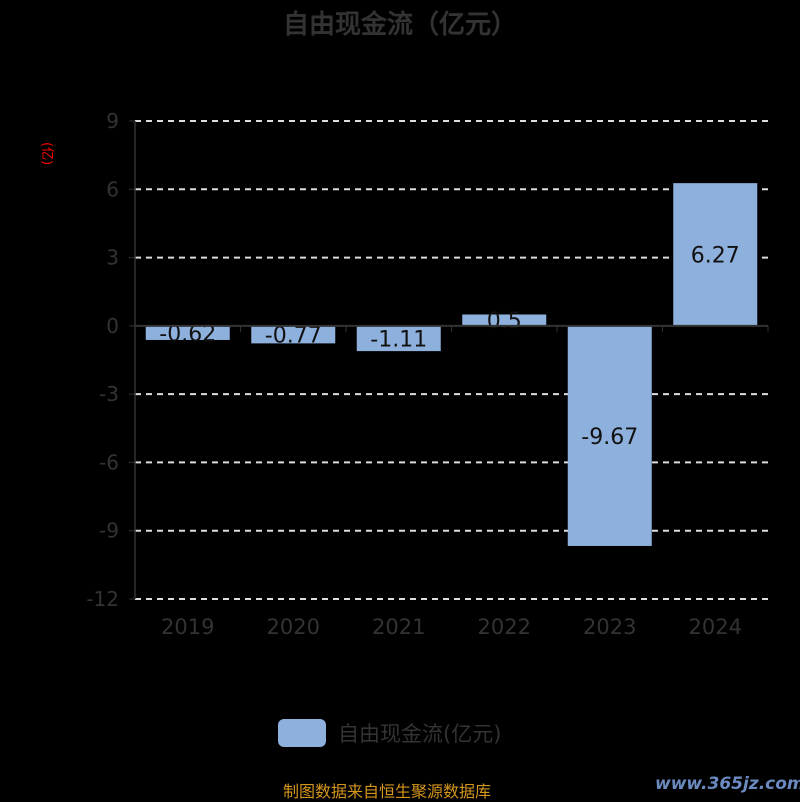 The width and height of the screenshot is (800, 802). I want to click on data-label: -1.11, so click(398, 339).